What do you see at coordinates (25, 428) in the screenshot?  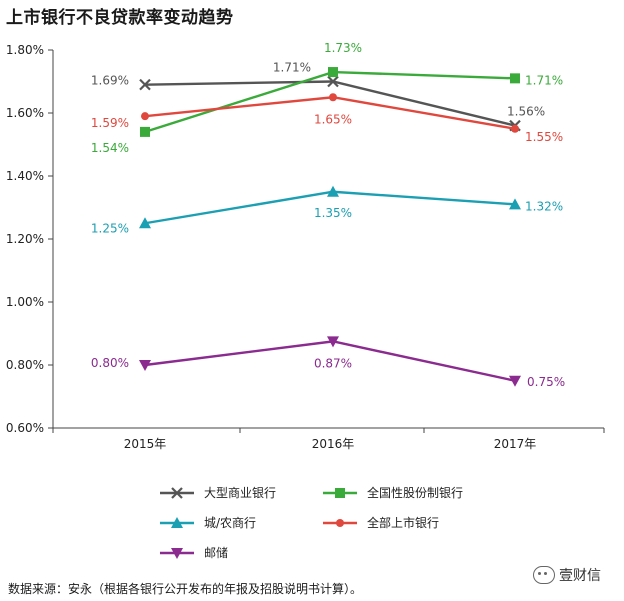 I see `y-tick-label: 0.60%` at bounding box center [25, 428].